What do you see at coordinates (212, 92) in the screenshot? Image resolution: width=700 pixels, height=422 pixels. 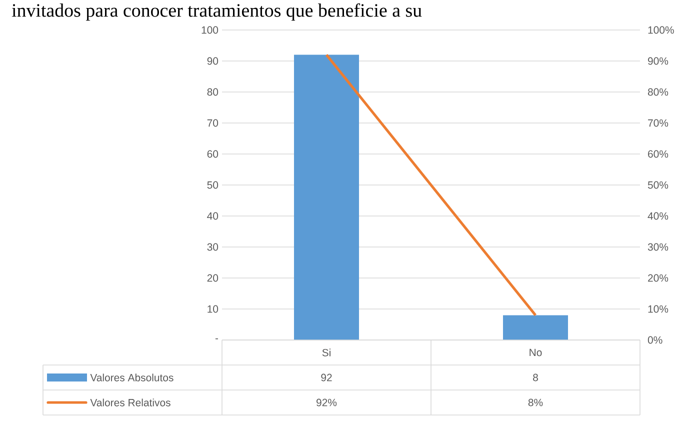 I see `y-tick-label: 80` at bounding box center [212, 92].